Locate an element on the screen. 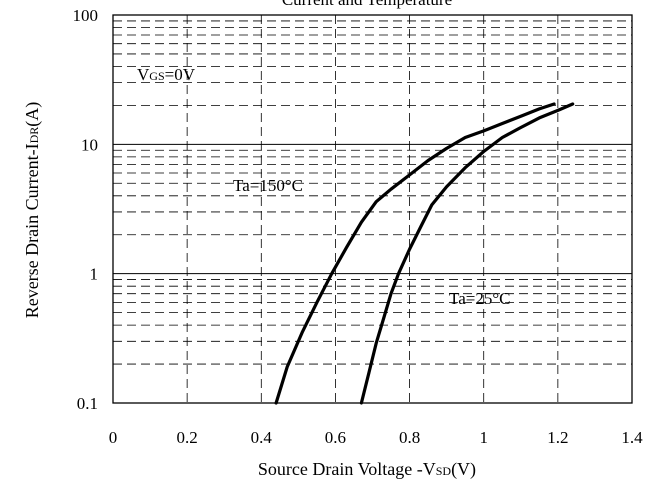 This screenshot has height=482, width=661. chart-title: Current and Temperature is located at coordinates (367, 4).